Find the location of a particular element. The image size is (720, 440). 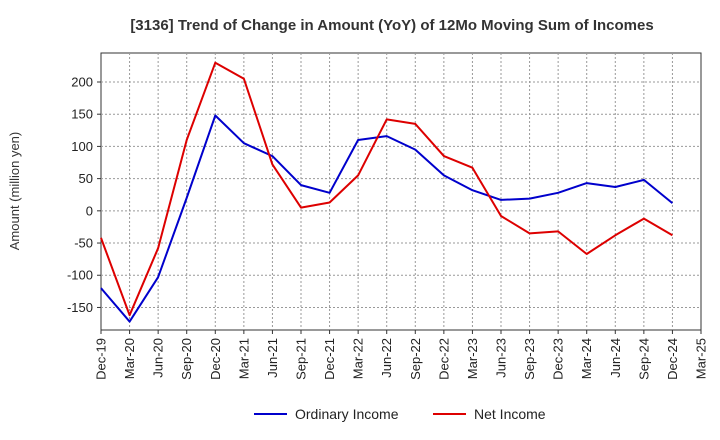

x-tick-label: Sep-20 is located at coordinates (186, 359).